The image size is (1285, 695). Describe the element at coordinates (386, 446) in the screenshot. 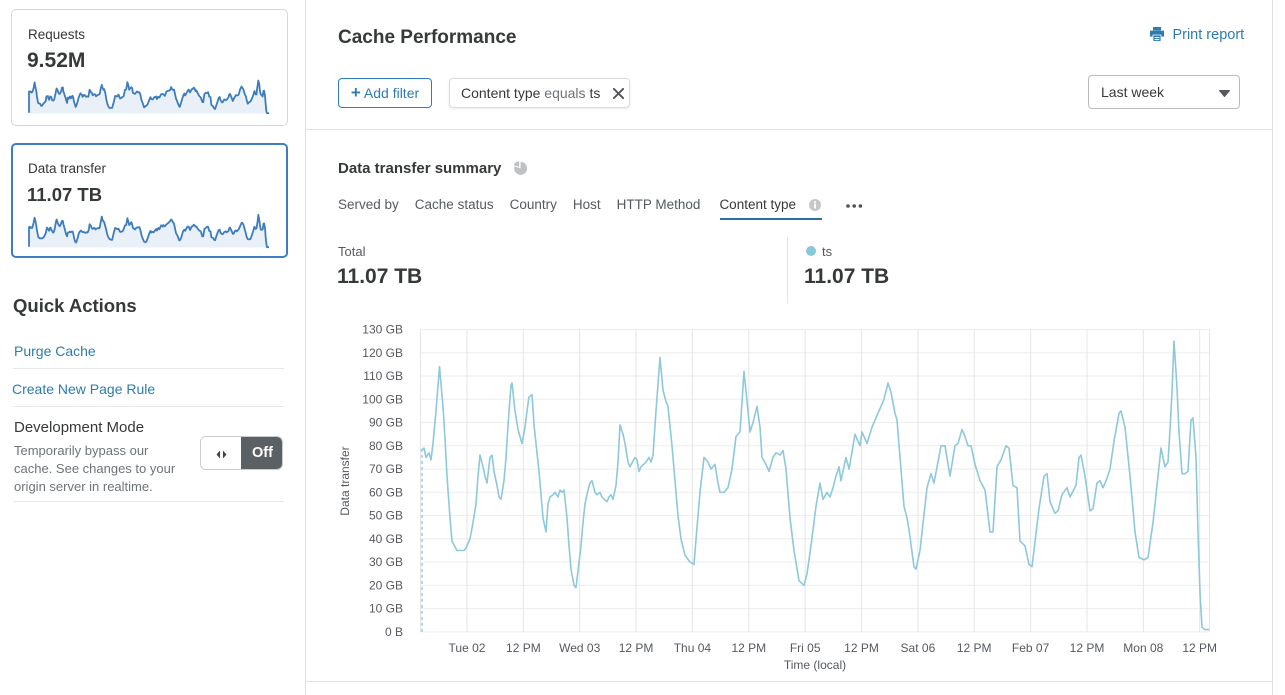

I see `svg-text: 80 GB` at that location.